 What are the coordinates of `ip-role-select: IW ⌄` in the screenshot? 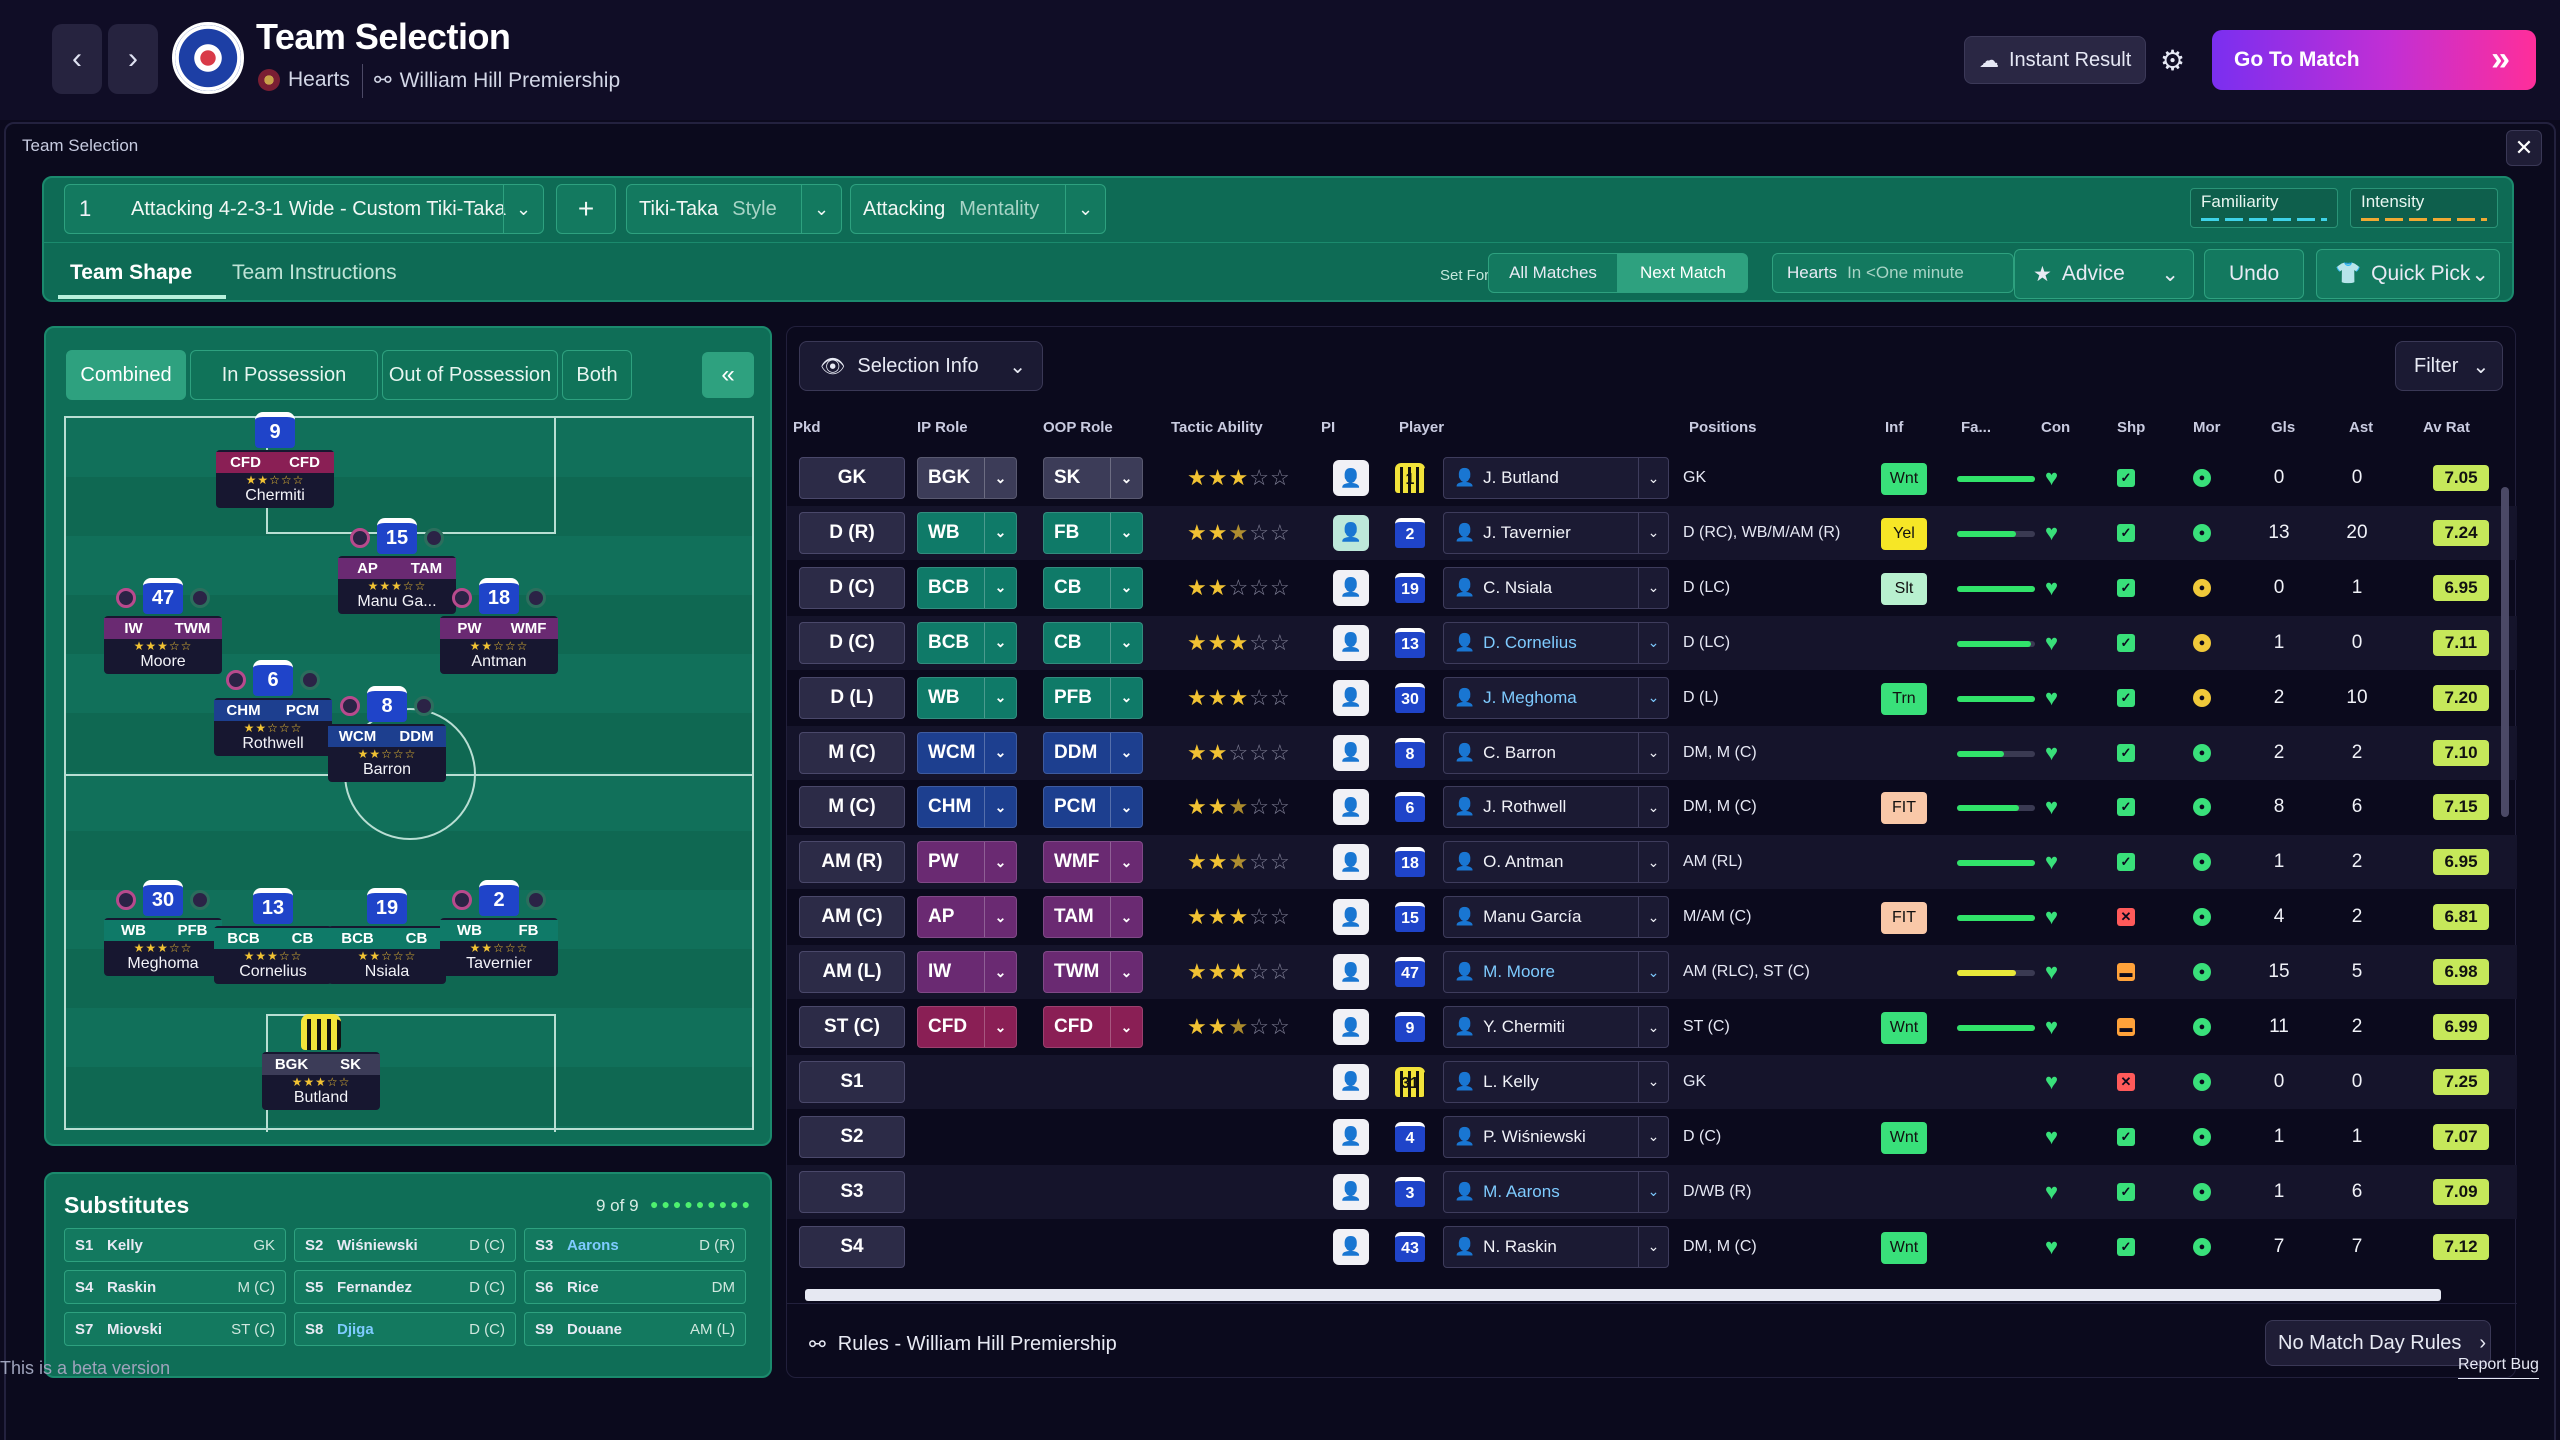 It's located at (967, 972).